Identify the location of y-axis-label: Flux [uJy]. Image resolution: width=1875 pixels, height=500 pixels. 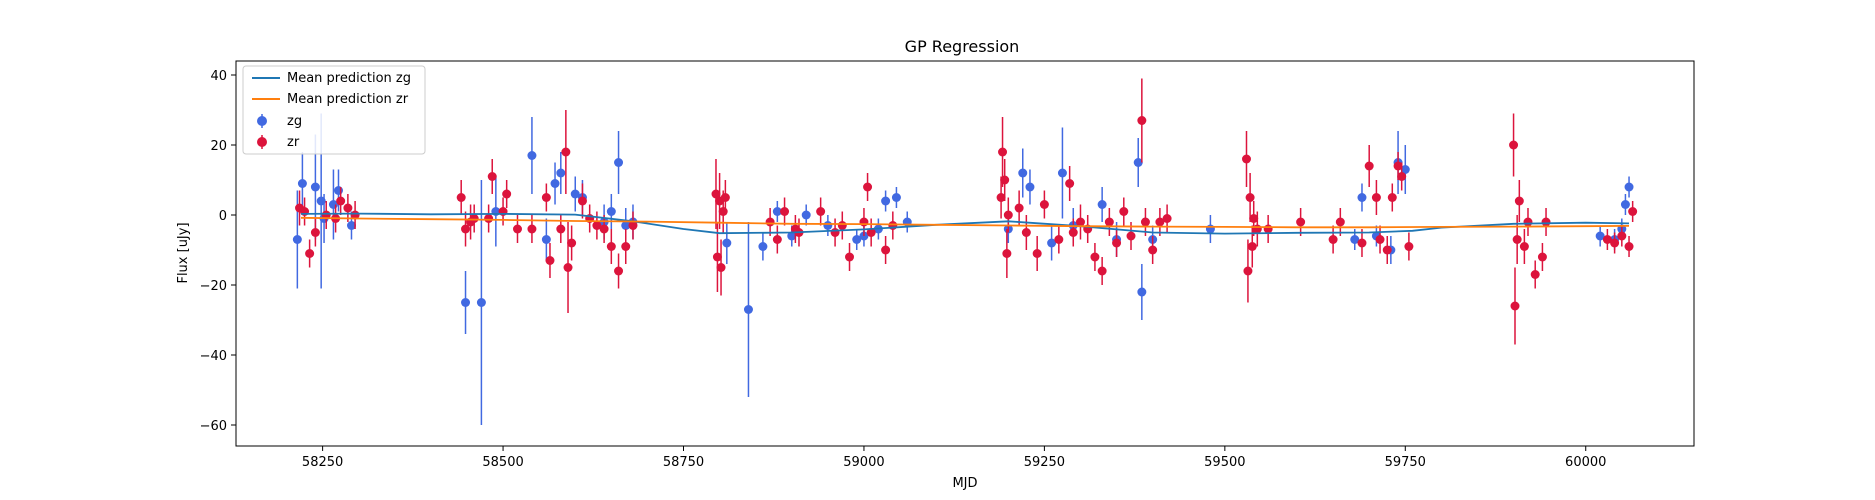
(183, 252).